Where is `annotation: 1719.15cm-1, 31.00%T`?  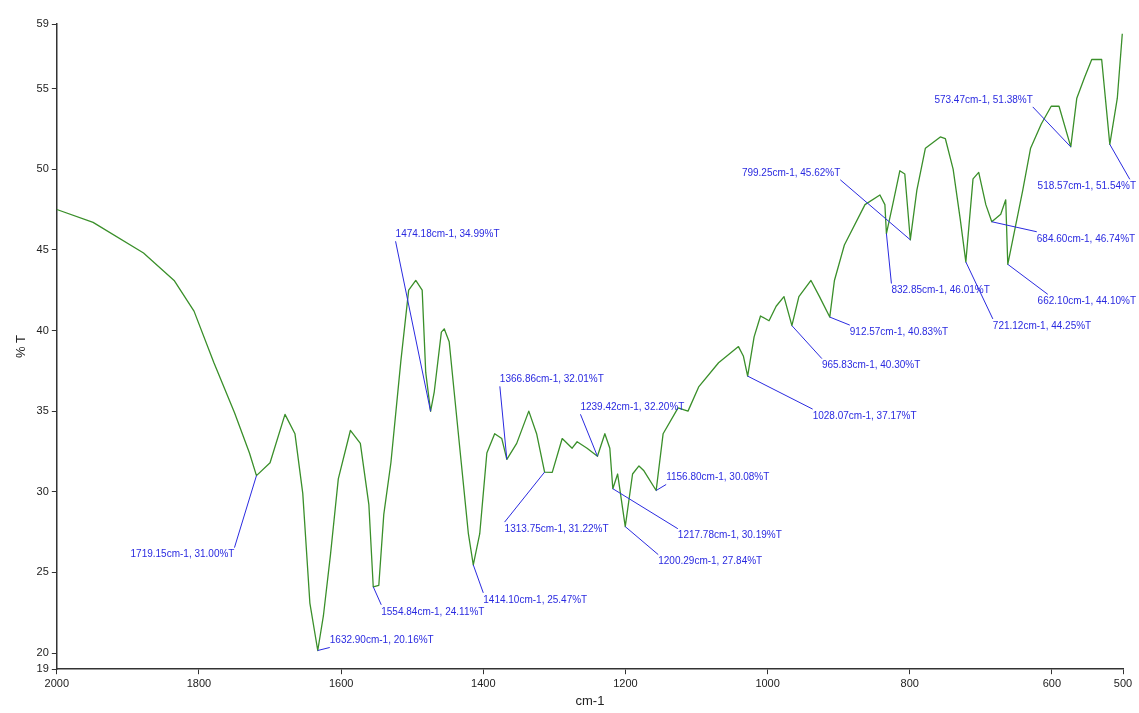
annotation: 1719.15cm-1, 31.00%T is located at coordinates (182, 554).